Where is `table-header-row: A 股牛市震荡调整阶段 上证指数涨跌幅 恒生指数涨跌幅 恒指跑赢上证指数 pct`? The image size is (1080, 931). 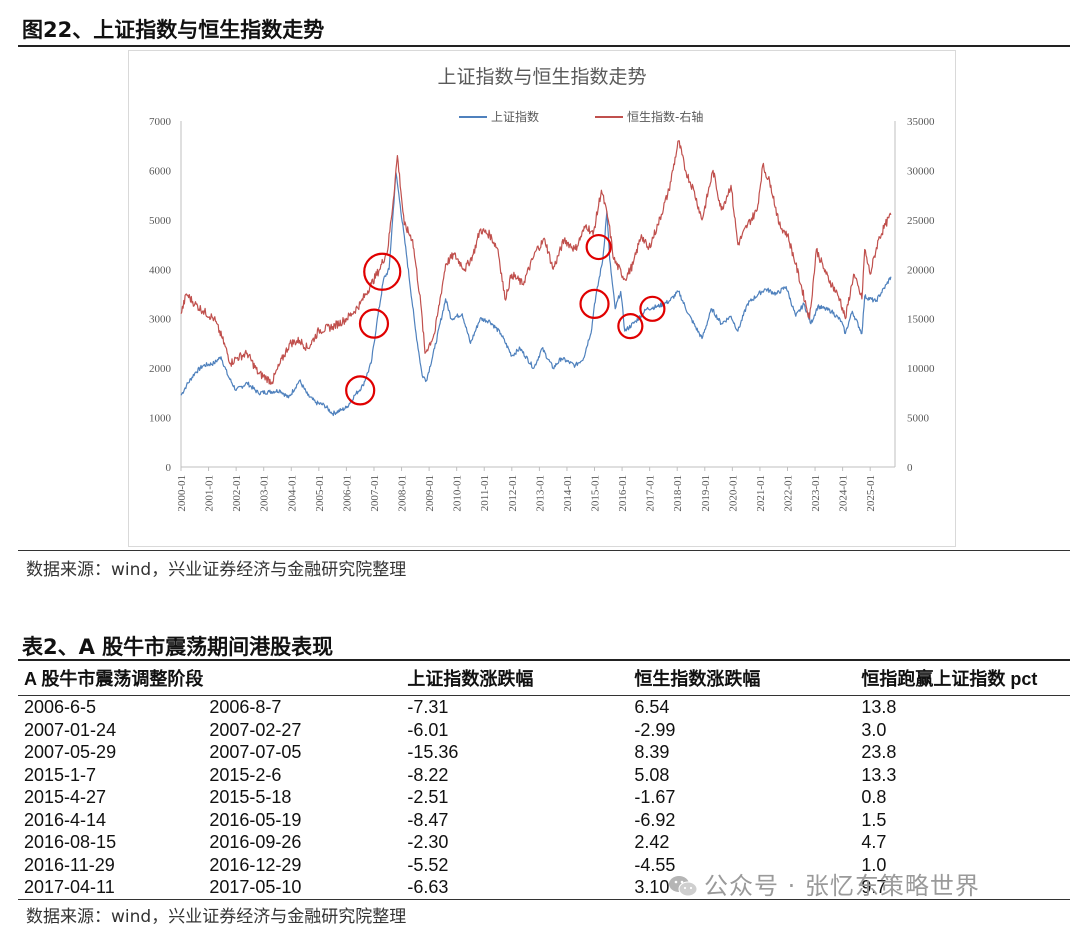 table-header-row: A 股牛市震荡调整阶段 上证指数涨跌幅 恒生指数涨跌幅 恒指跑赢上证指数 pct is located at coordinates (544, 678).